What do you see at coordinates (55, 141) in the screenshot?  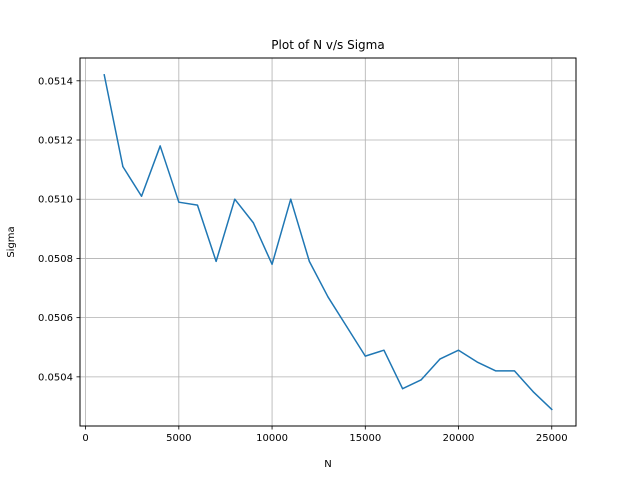 I see `y-tick-label: 0.0512` at bounding box center [55, 141].